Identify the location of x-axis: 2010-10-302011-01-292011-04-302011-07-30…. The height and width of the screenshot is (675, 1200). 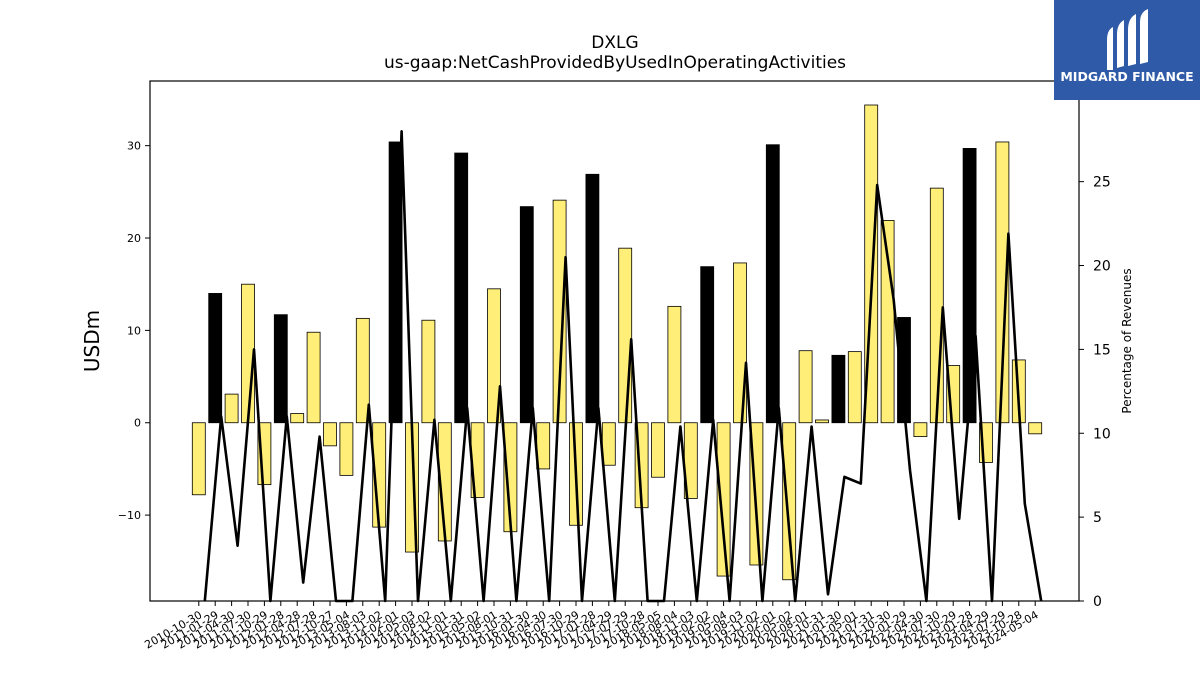
(591, 626).